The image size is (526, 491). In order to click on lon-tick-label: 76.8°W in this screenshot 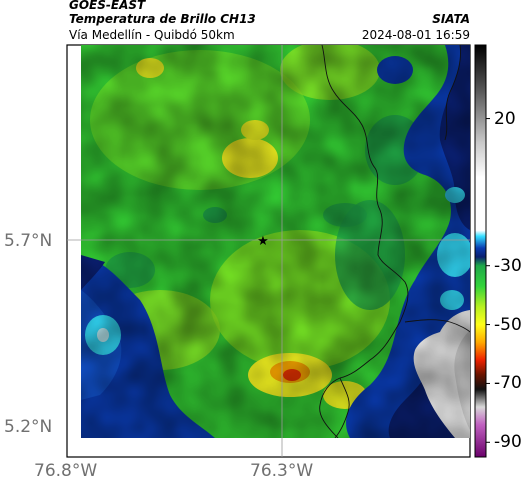, I will do `click(66, 471)`.